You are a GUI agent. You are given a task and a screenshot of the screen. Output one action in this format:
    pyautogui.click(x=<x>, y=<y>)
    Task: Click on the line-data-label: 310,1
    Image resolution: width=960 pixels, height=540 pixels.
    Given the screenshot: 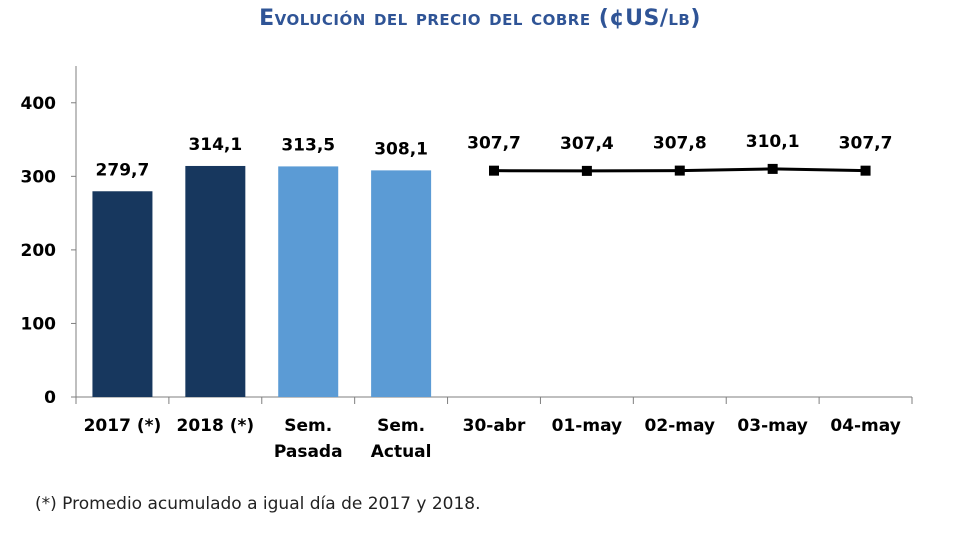 What is the action you would take?
    pyautogui.click(x=773, y=142)
    